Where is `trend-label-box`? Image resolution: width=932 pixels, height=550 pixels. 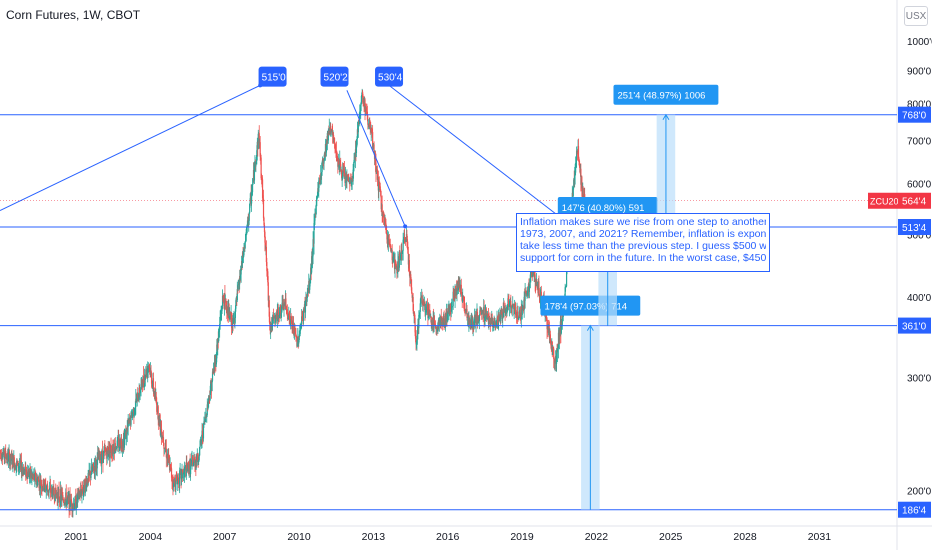
trend-label-box is located at coordinates (334, 76).